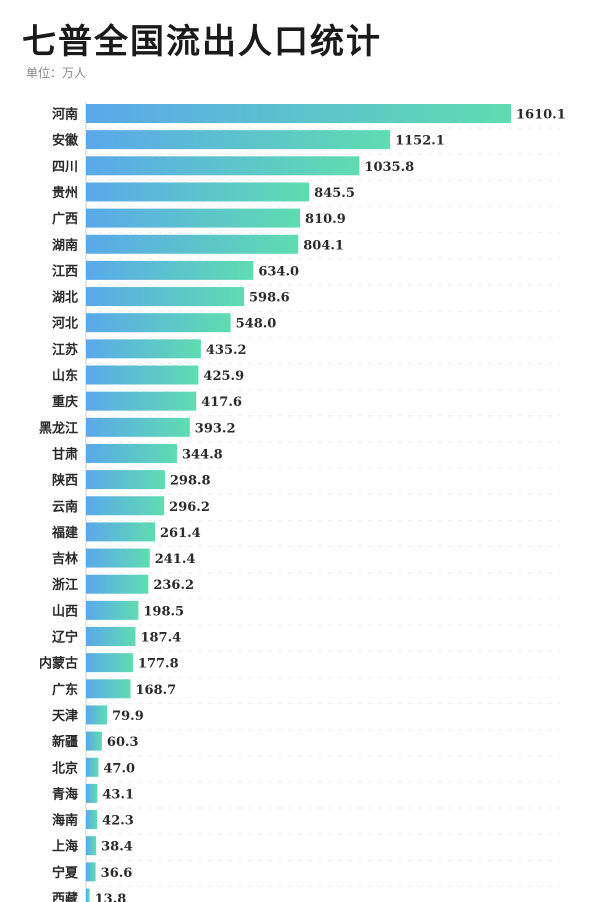 This screenshot has width=600, height=902. I want to click on category-label: 黑龙江, so click(58, 428).